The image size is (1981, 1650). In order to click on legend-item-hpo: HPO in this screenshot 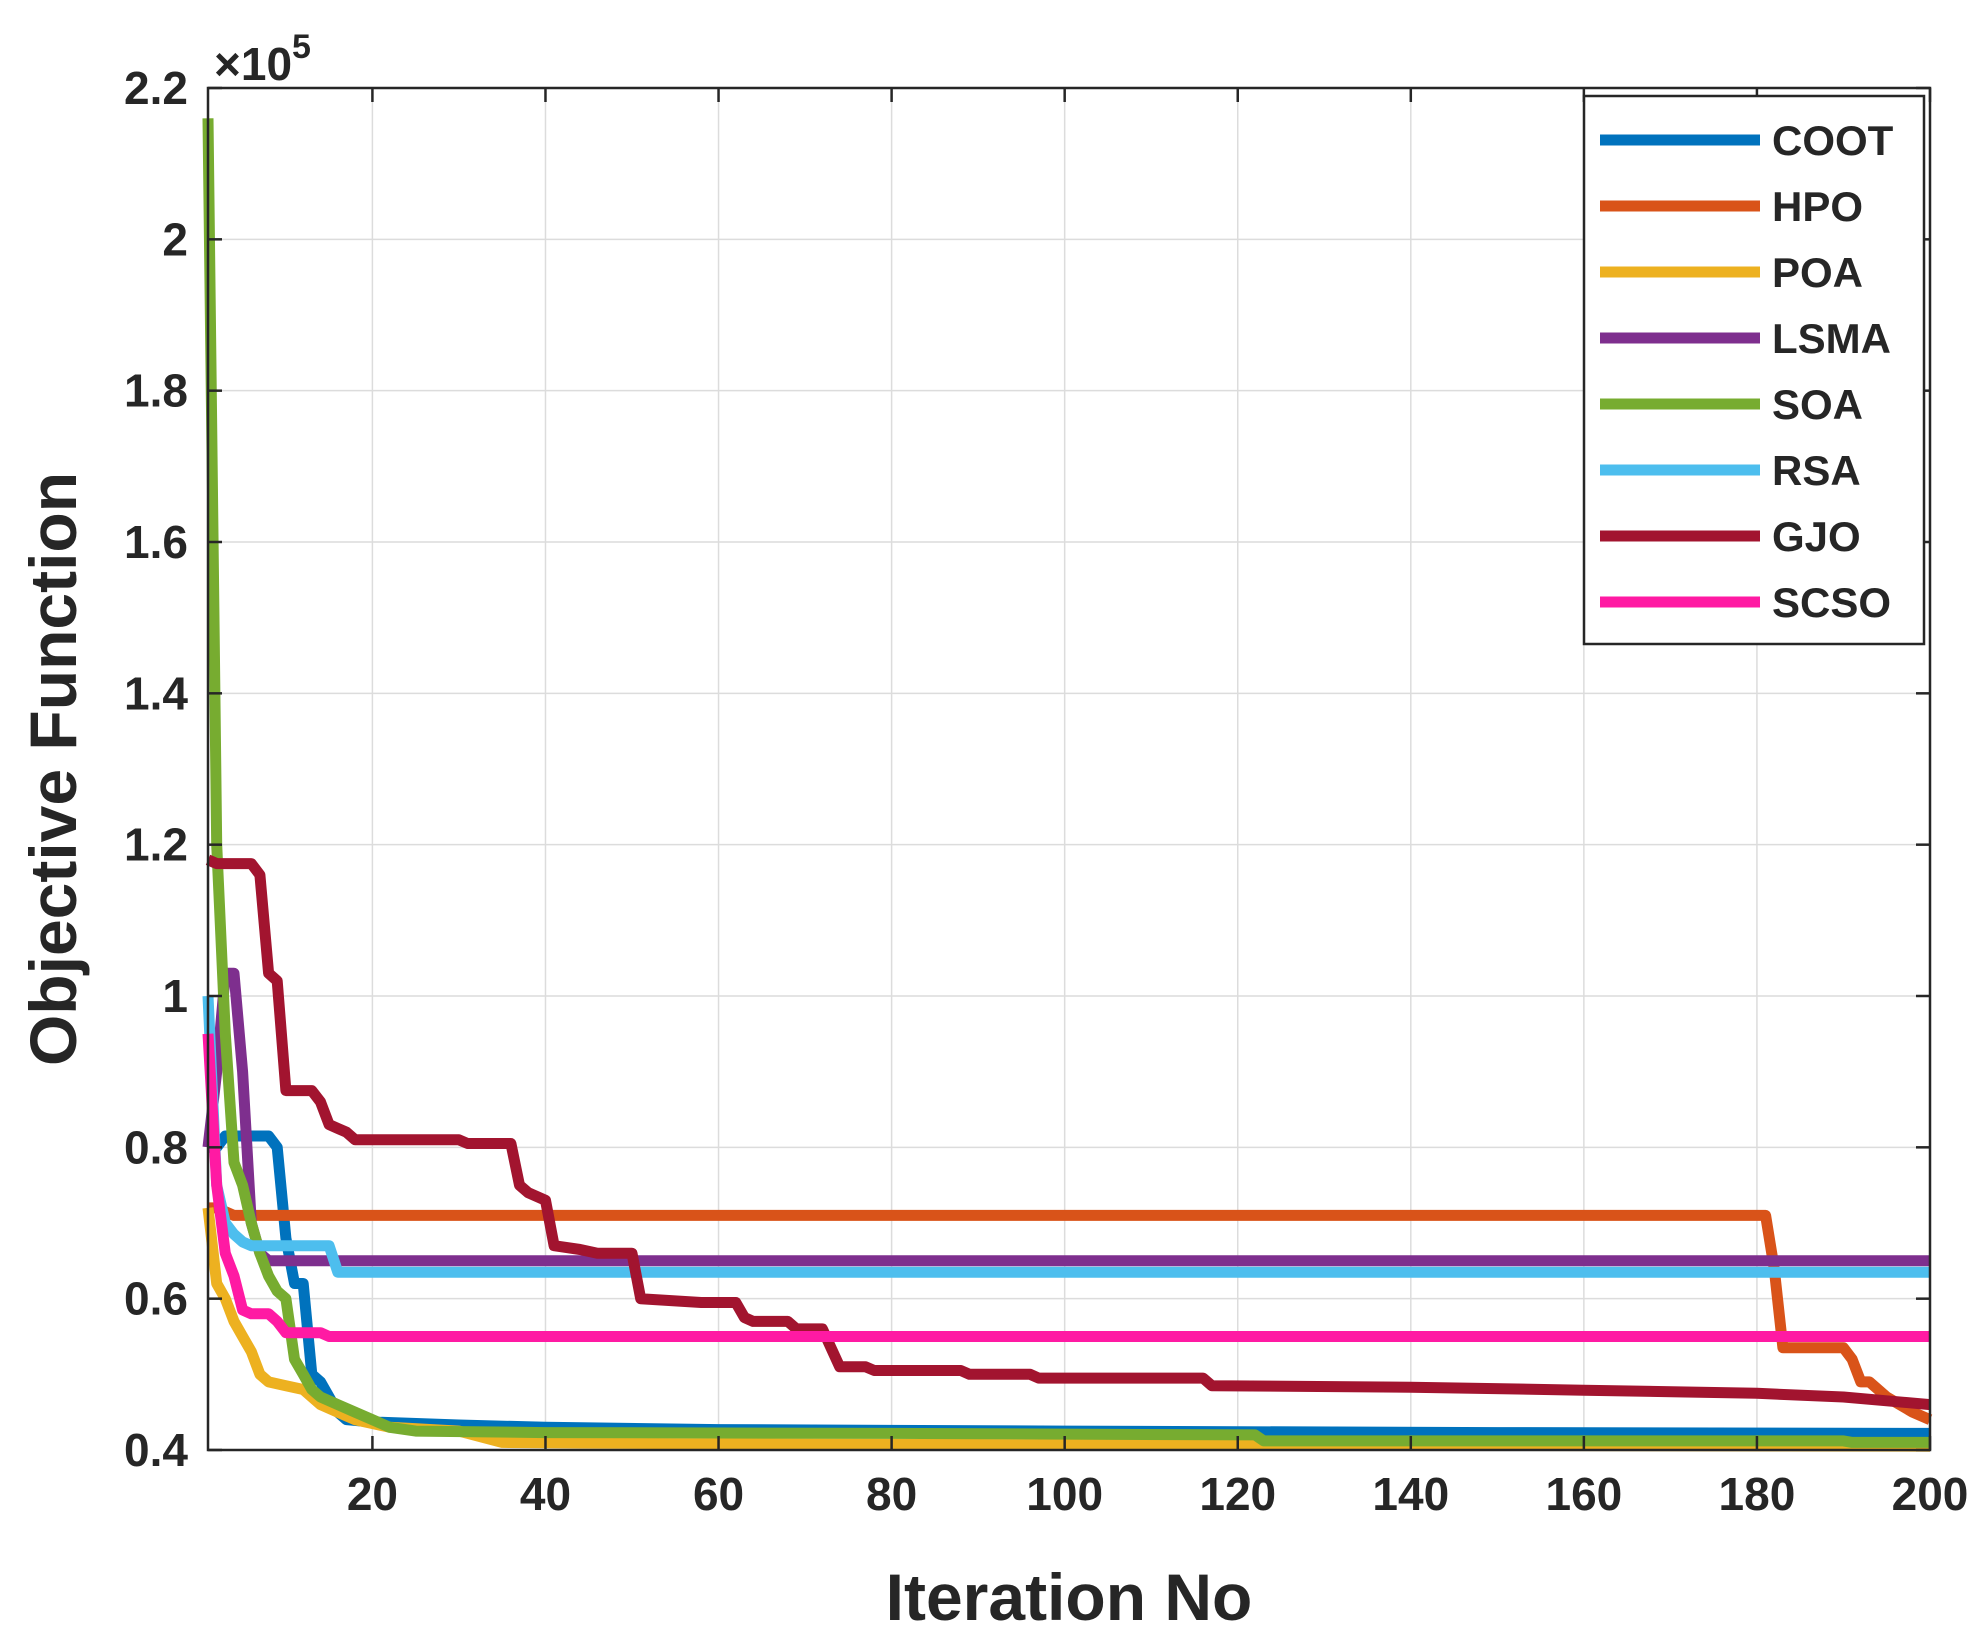, I will do `click(1731, 206)`.